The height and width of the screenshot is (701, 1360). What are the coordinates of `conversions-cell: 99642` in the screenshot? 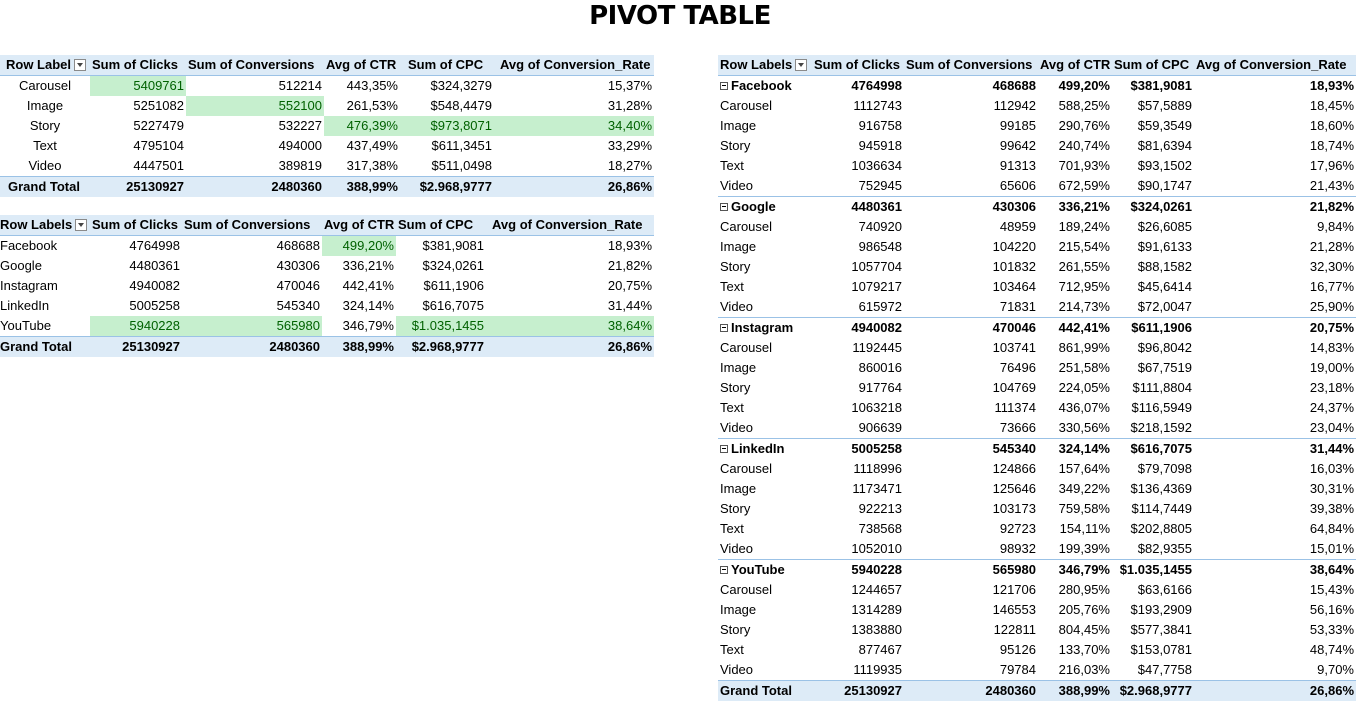 It's located at (1017, 145).